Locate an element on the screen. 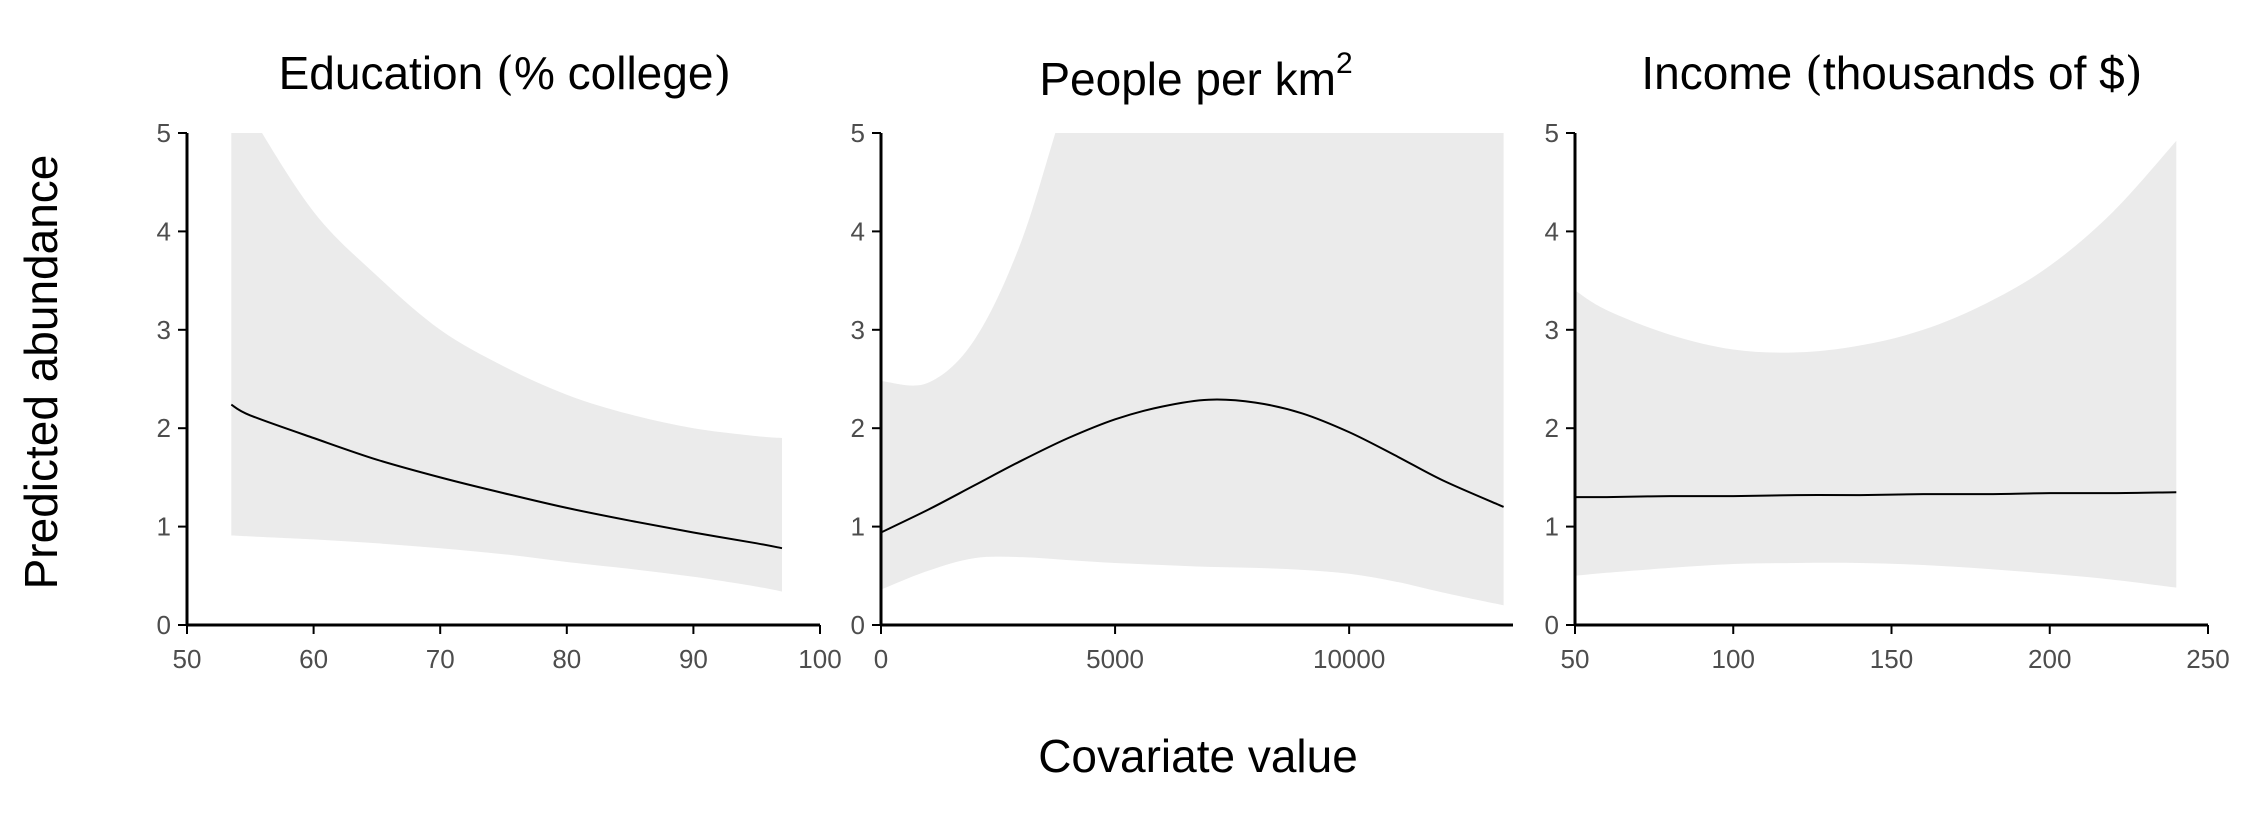 This screenshot has width=2250, height=825. y-axis-title: Predicted abundance is located at coordinates (41, 372).